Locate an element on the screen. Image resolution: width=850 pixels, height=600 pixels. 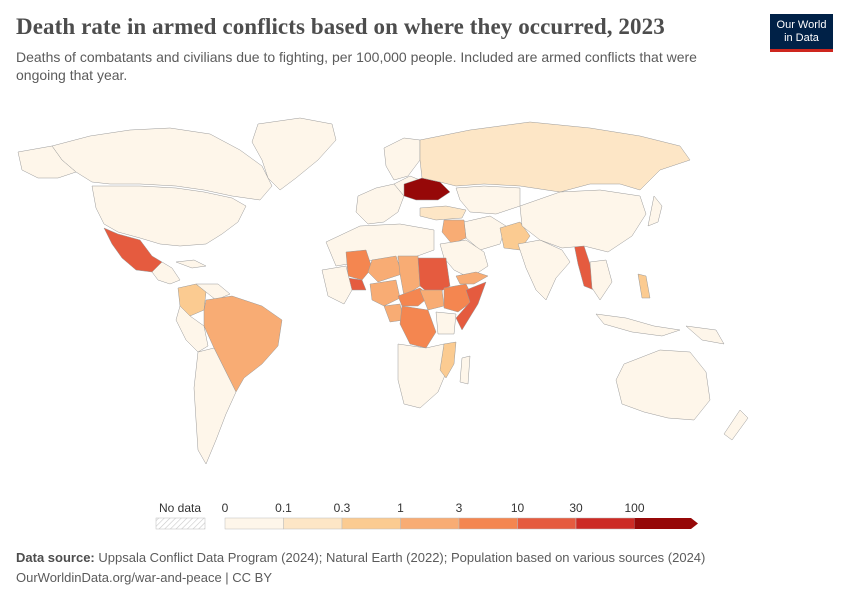
region-southern-africa is located at coordinates (423, 376).